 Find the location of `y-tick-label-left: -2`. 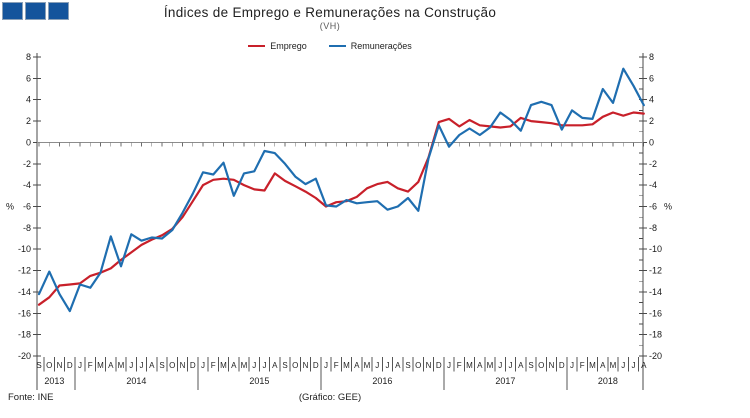

y-tick-label-left: -2 is located at coordinates (27, 164).